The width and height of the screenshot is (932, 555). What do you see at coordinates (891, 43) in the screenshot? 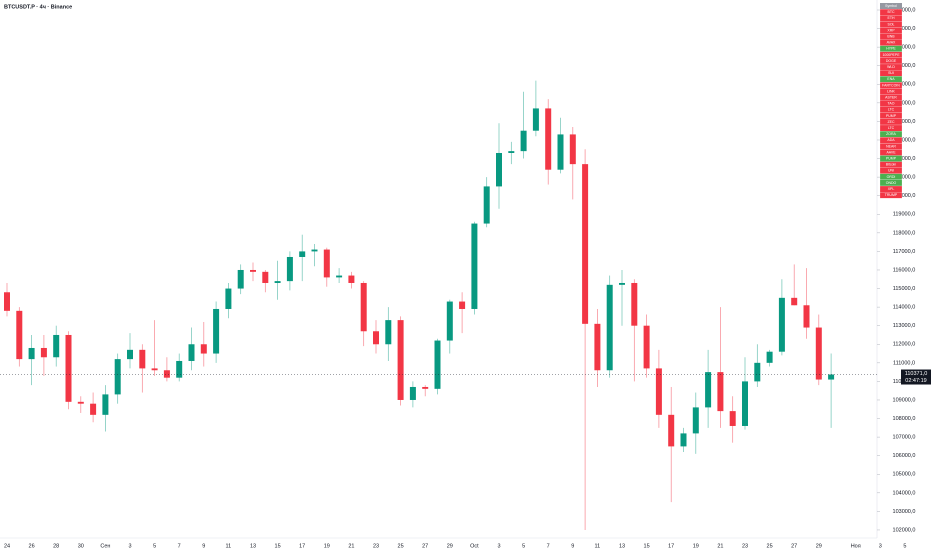
I see `watchlist-symbol: AVAX` at bounding box center [891, 43].